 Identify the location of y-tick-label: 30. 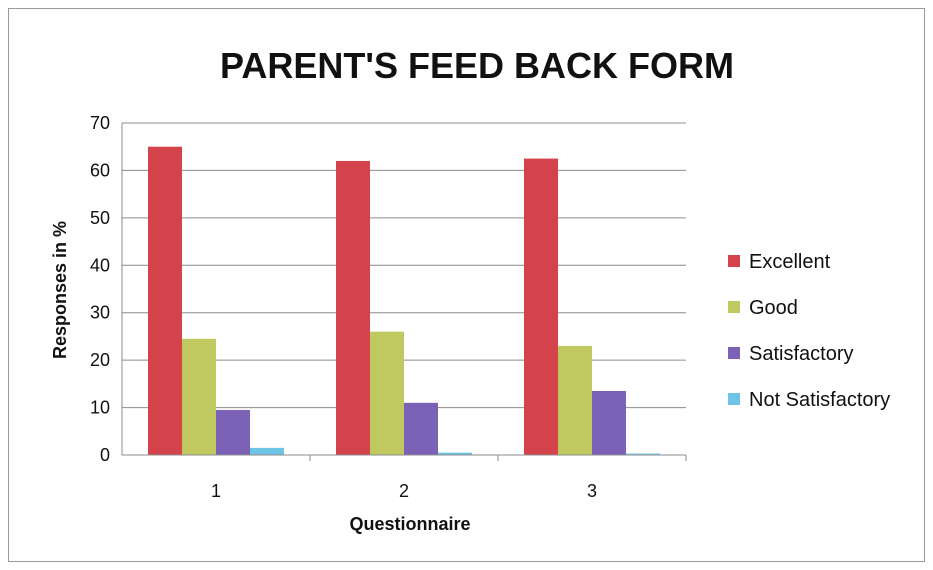
(100, 313).